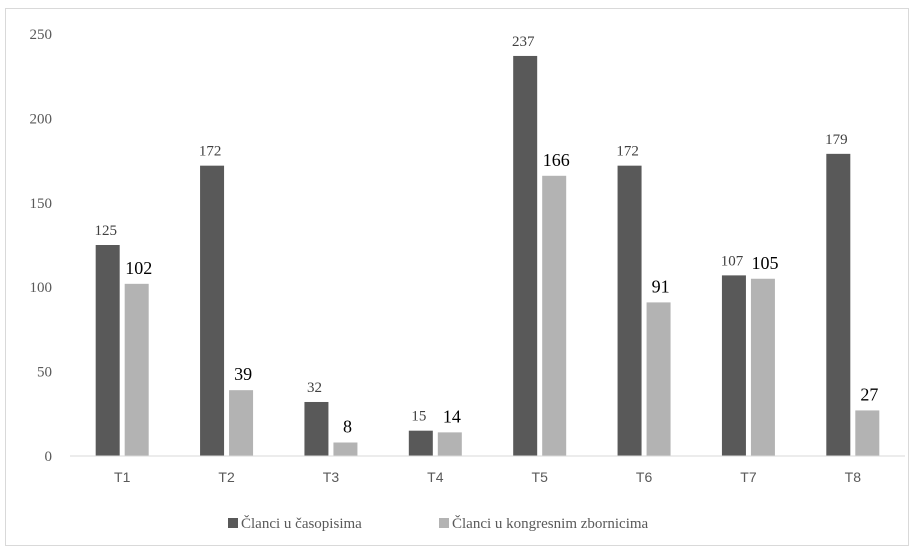 The image size is (915, 550). I want to click on x-tick-label: T8, so click(853, 477).